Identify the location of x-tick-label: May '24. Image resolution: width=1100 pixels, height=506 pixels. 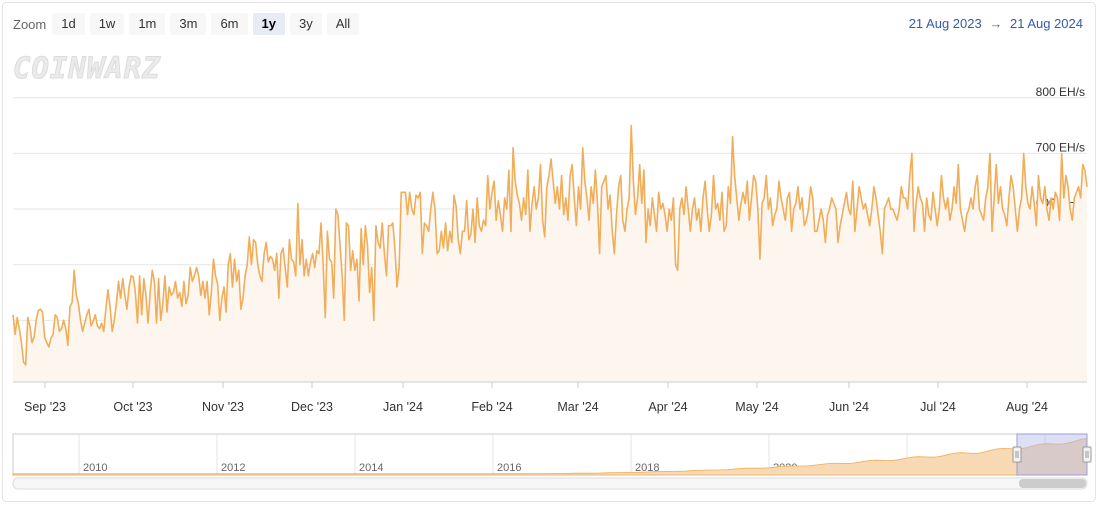
(756, 407).